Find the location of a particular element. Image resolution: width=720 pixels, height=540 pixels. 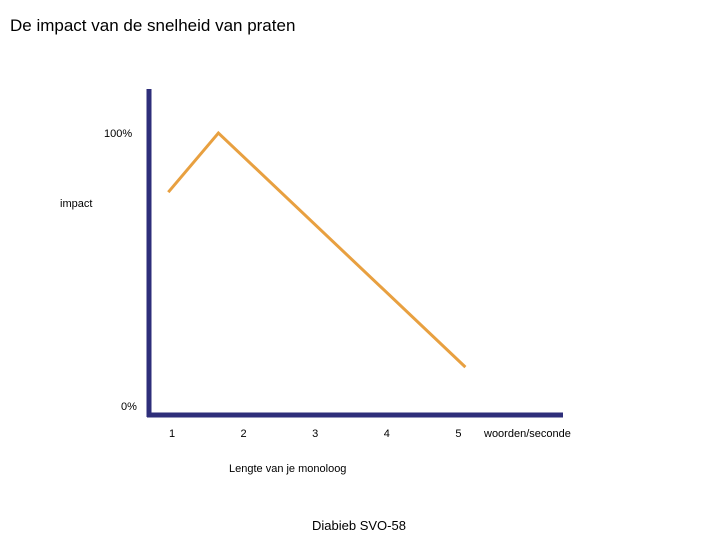

x-tick-labels: 1 2 3 4 5 is located at coordinates (315, 434).